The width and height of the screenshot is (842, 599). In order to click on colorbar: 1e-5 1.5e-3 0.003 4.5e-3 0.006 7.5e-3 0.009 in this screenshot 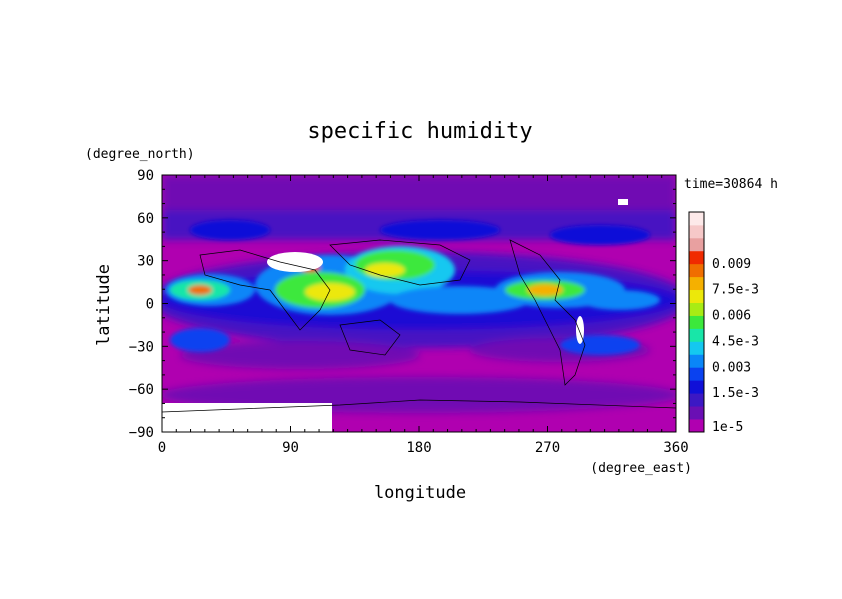, I will do `click(723, 323)`.